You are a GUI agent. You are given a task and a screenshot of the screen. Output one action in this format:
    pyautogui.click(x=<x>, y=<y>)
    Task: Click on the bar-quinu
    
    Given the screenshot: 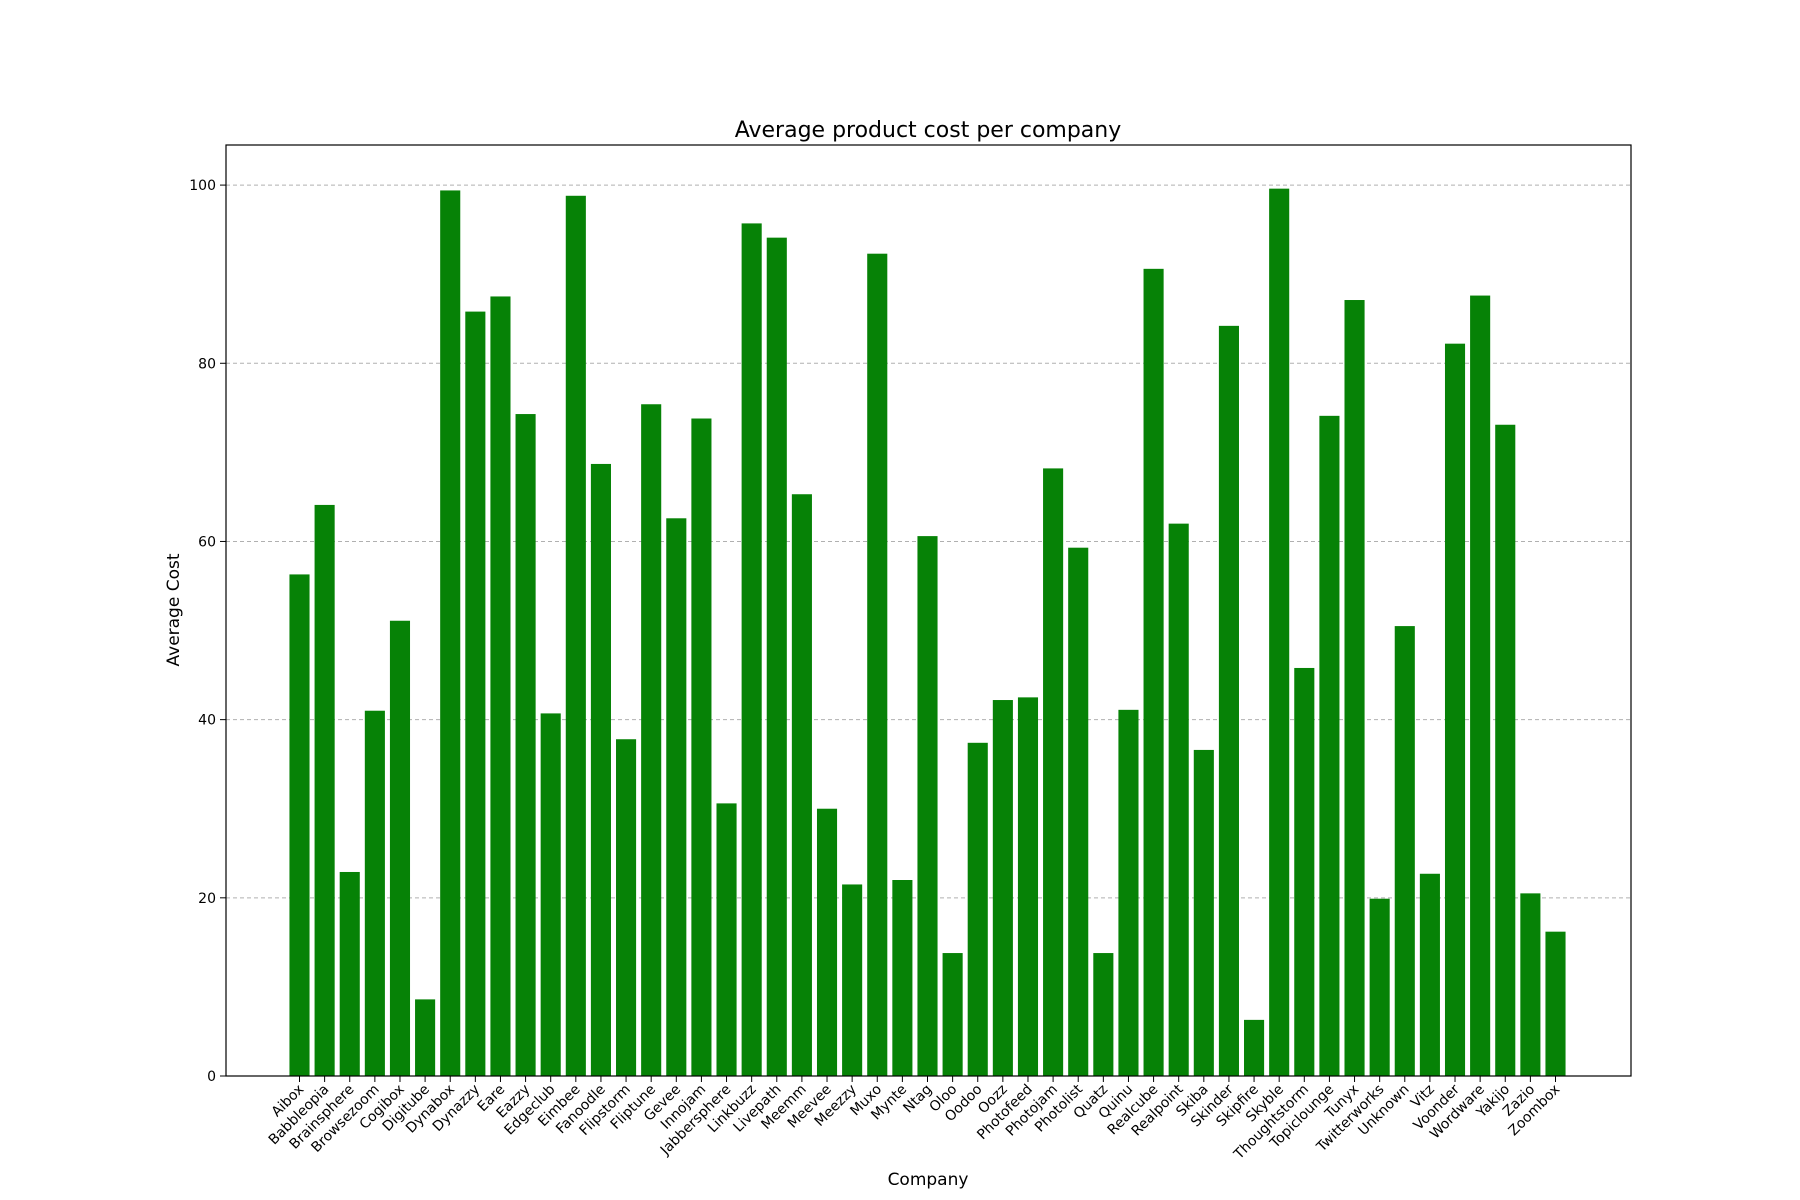 What is the action you would take?
    pyautogui.click(x=1128, y=892)
    